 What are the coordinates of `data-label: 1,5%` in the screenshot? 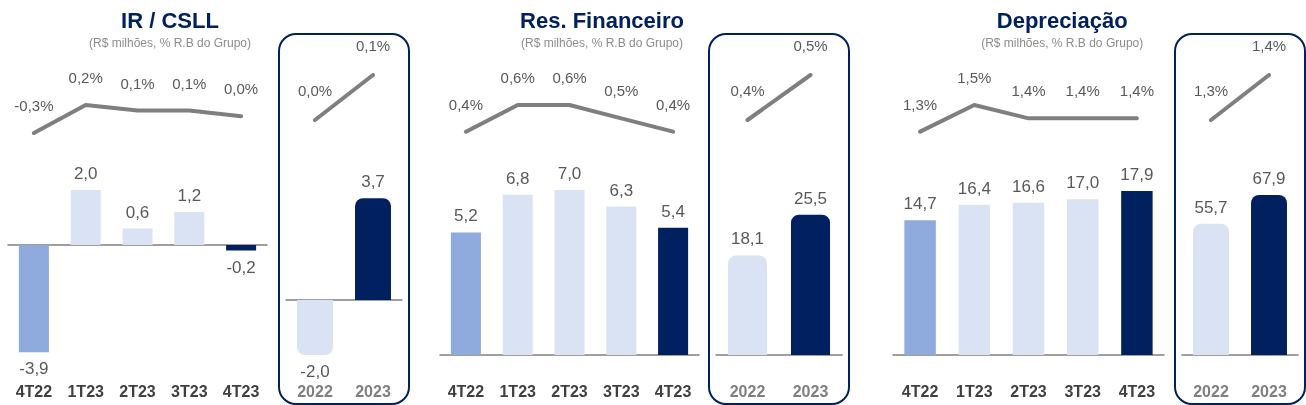 It's located at (974, 77).